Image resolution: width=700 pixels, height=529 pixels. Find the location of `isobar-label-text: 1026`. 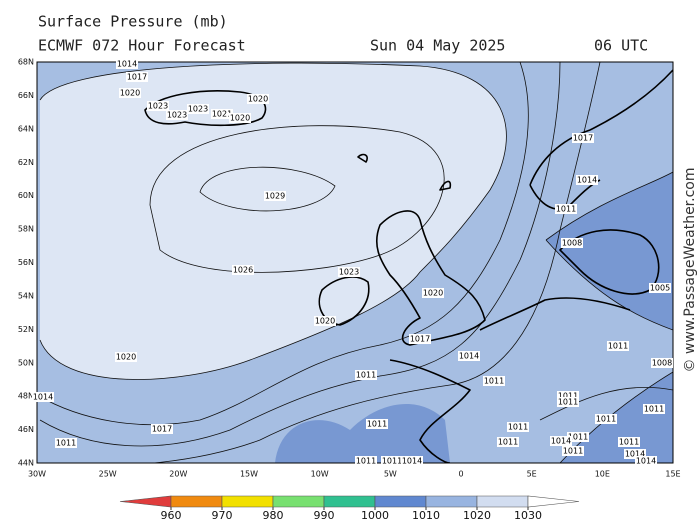

isobar-label-text: 1026 is located at coordinates (243, 270).